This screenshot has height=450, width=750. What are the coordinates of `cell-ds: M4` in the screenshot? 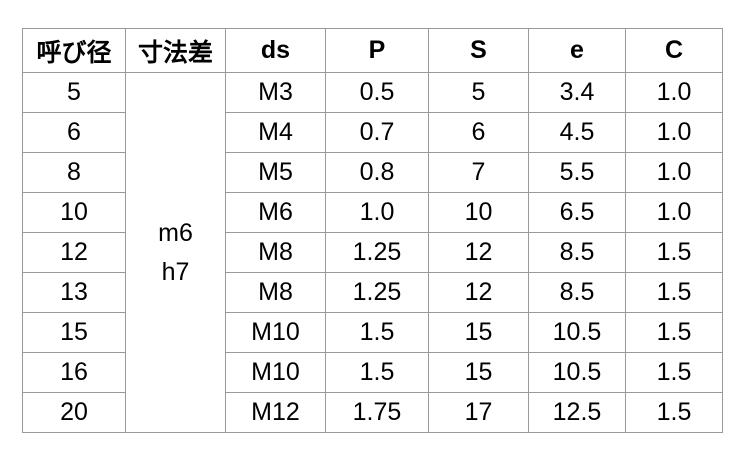 It's located at (275, 132).